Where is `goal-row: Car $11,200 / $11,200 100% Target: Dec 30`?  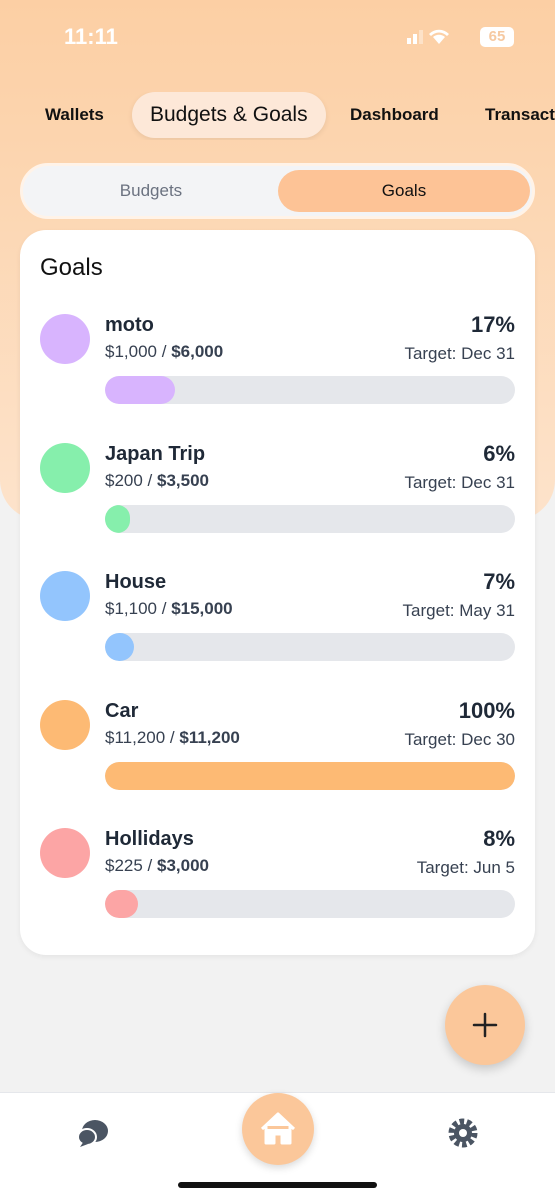
goal-row: Car $11,200 / $11,200 100% Target: Dec 30 is located at coordinates (277, 753).